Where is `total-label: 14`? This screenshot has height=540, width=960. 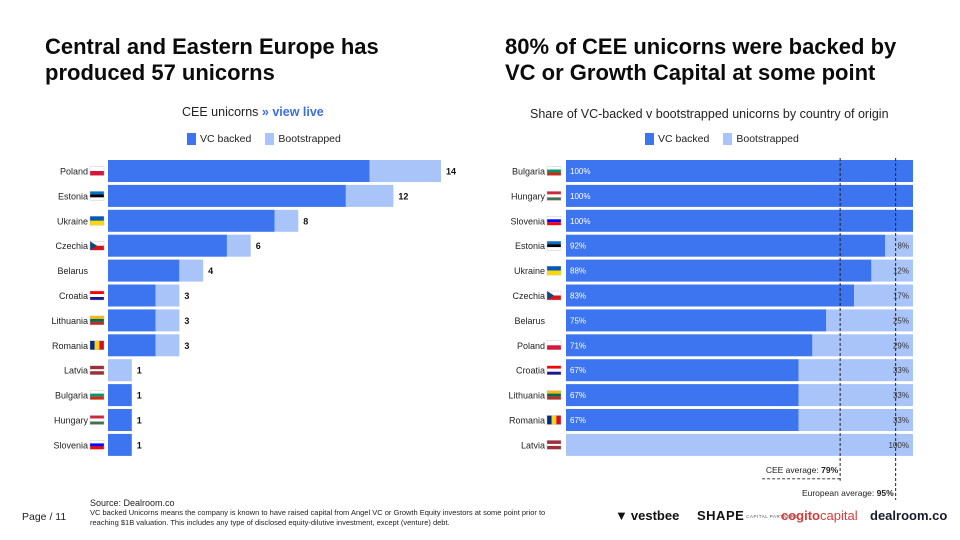 total-label: 14 is located at coordinates (451, 172).